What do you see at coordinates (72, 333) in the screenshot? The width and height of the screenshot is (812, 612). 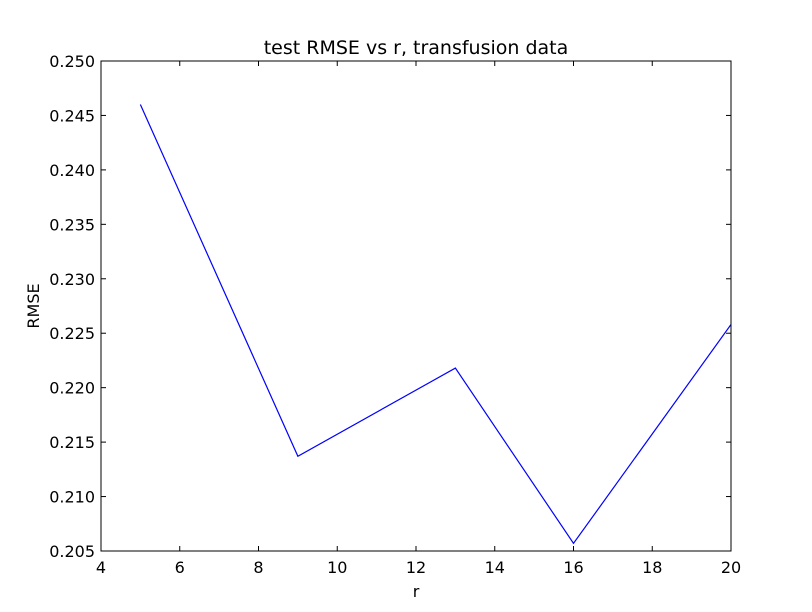 I see `y-tick-label: 0.225` at bounding box center [72, 333].